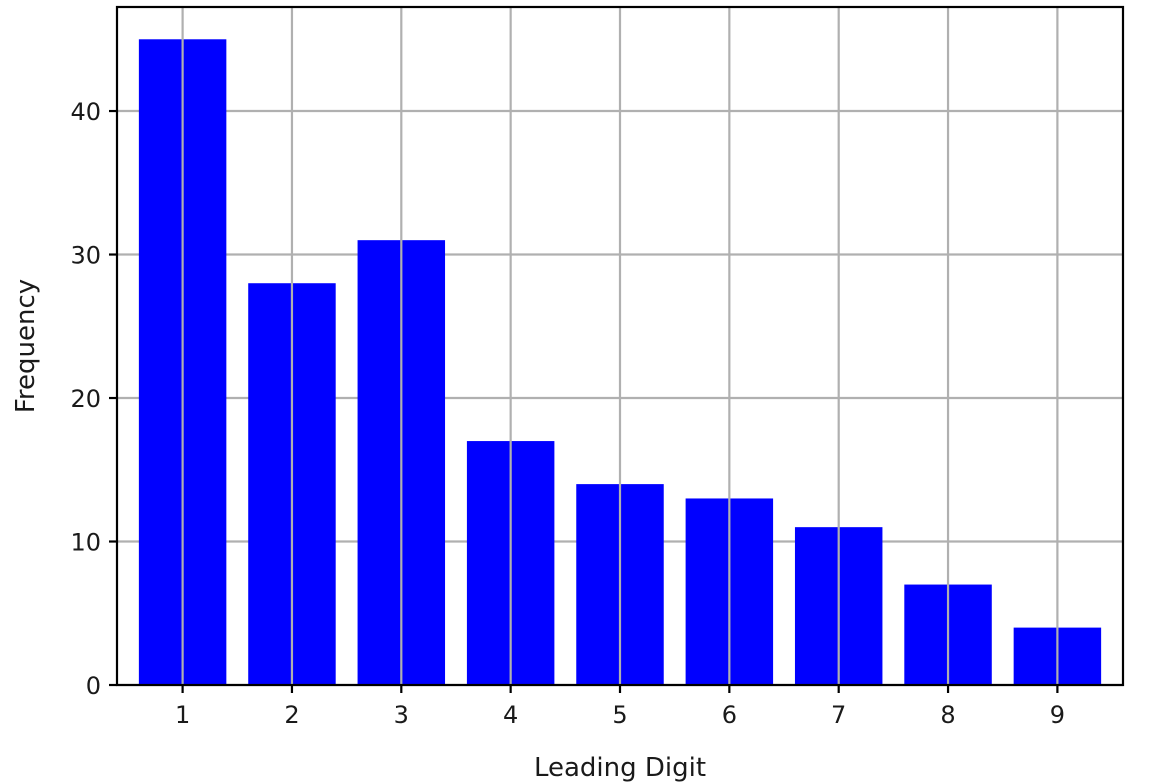 The height and width of the screenshot is (784, 1153). Describe the element at coordinates (947, 715) in the screenshot. I see `x-tick-label: 8` at that location.